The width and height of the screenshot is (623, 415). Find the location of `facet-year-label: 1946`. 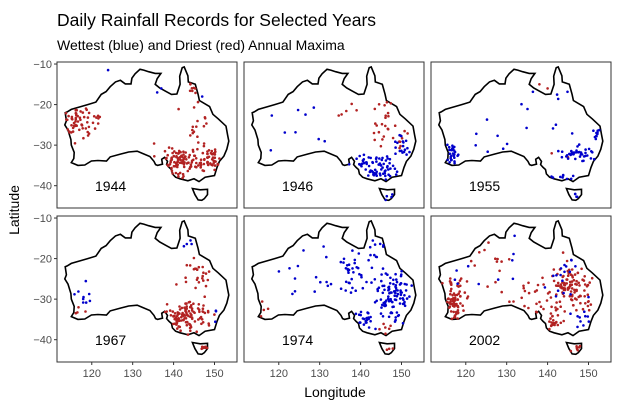

facet-year-label: 1946 is located at coordinates (297, 186).